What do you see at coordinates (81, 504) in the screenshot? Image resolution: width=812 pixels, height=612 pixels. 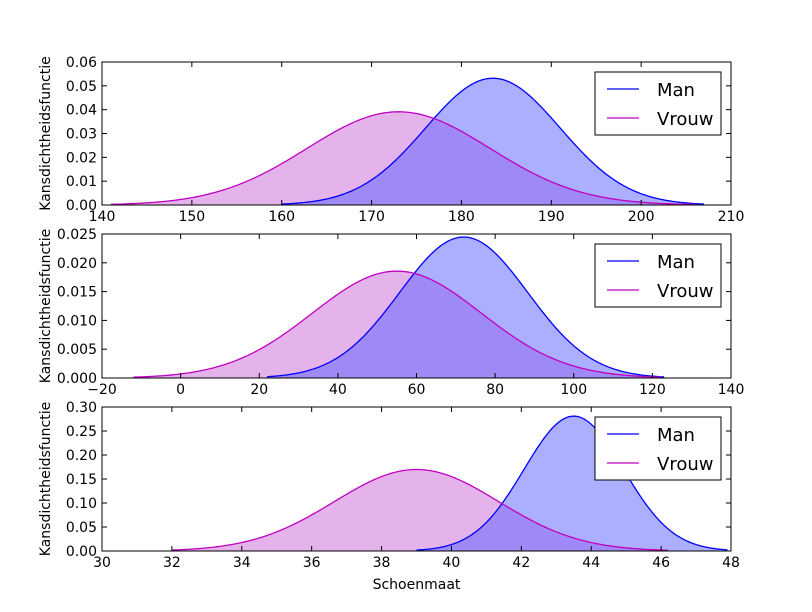 I see `y-tick-label: 0.10` at bounding box center [81, 504].